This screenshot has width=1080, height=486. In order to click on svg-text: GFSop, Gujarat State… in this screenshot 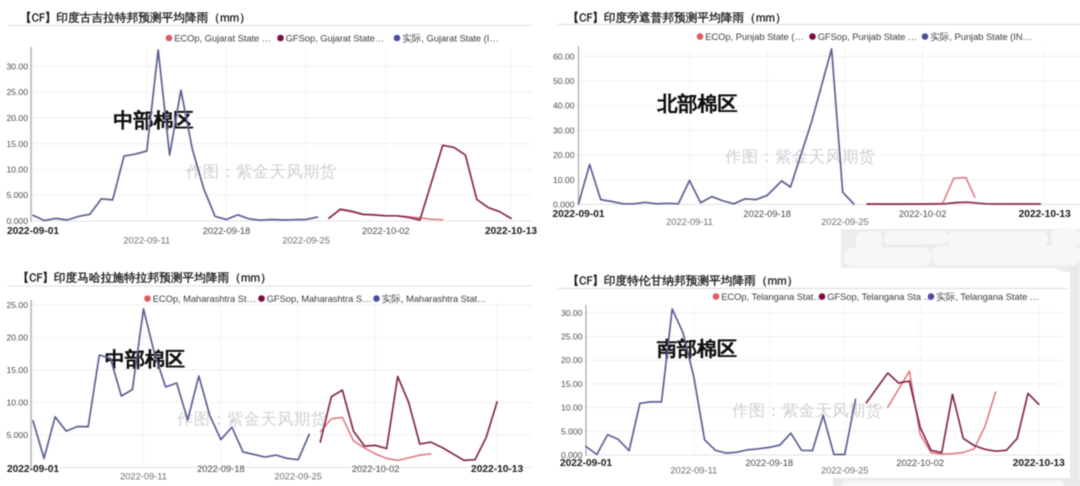, I will do `click(335, 37)`.